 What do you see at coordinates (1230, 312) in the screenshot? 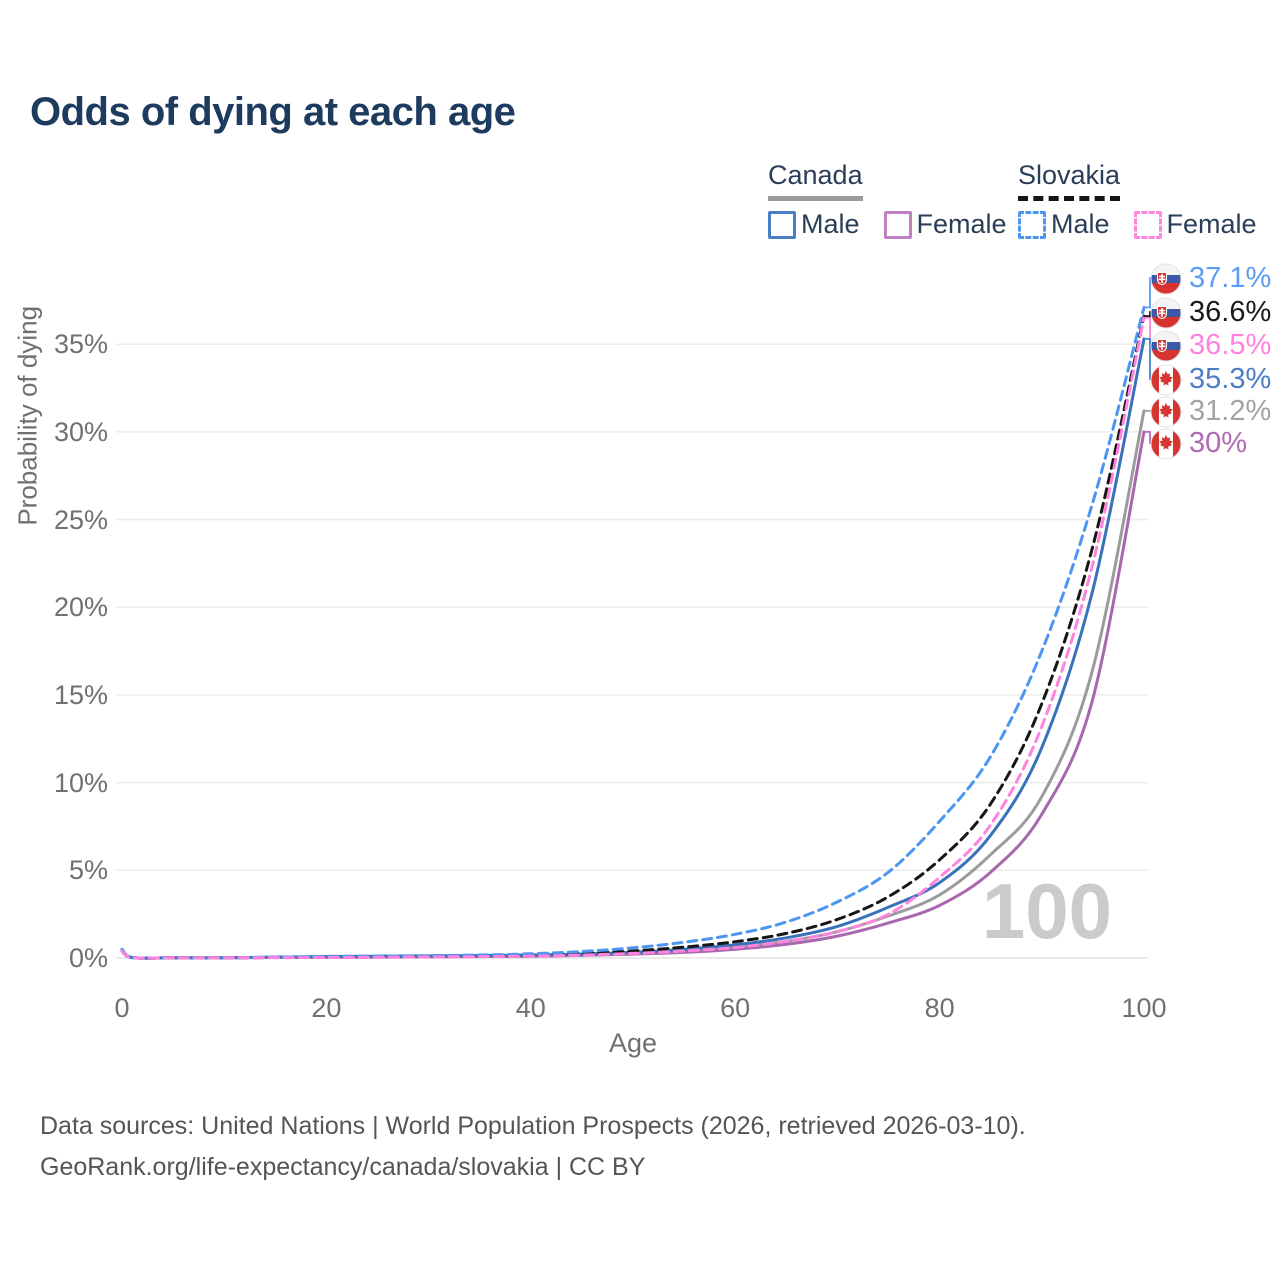
I see `end-label-value: 36.6%` at bounding box center [1230, 312].